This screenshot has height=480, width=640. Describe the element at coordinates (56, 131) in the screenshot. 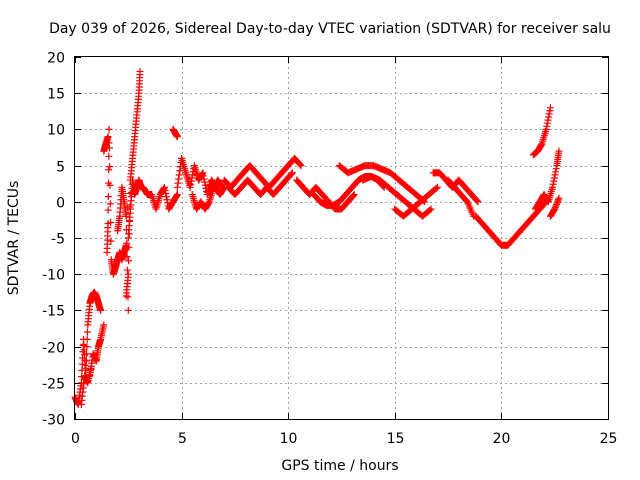

I see `y-tick-label: 10` at that location.